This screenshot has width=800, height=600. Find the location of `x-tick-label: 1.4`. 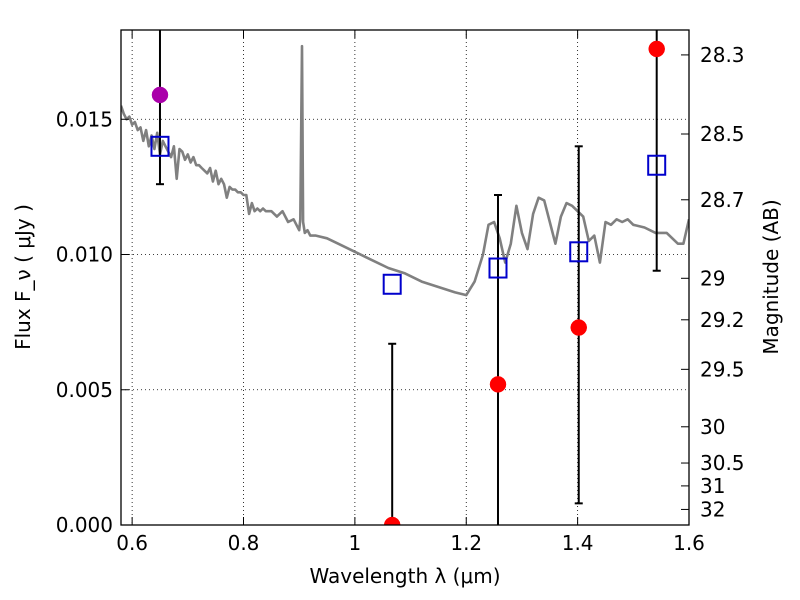

x-tick-label: 1.4 is located at coordinates (578, 543).